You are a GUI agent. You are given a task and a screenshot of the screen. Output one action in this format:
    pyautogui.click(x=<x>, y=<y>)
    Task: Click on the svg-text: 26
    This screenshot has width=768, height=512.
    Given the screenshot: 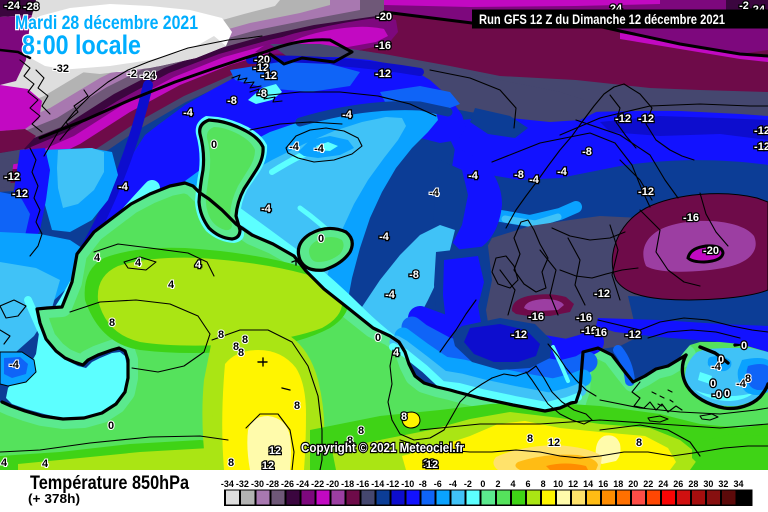 What is the action you would take?
    pyautogui.click(x=678, y=484)
    